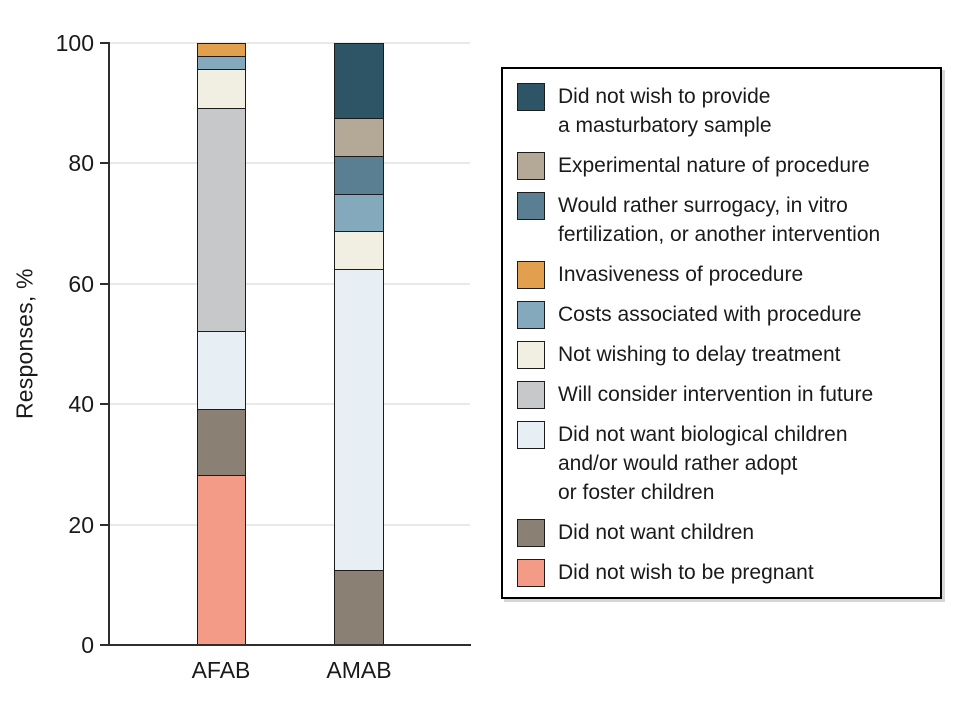 This screenshot has width=957, height=711. What do you see at coordinates (359, 81) in the screenshot?
I see `bar-segment-amab-did-not-wish-to` at bounding box center [359, 81].